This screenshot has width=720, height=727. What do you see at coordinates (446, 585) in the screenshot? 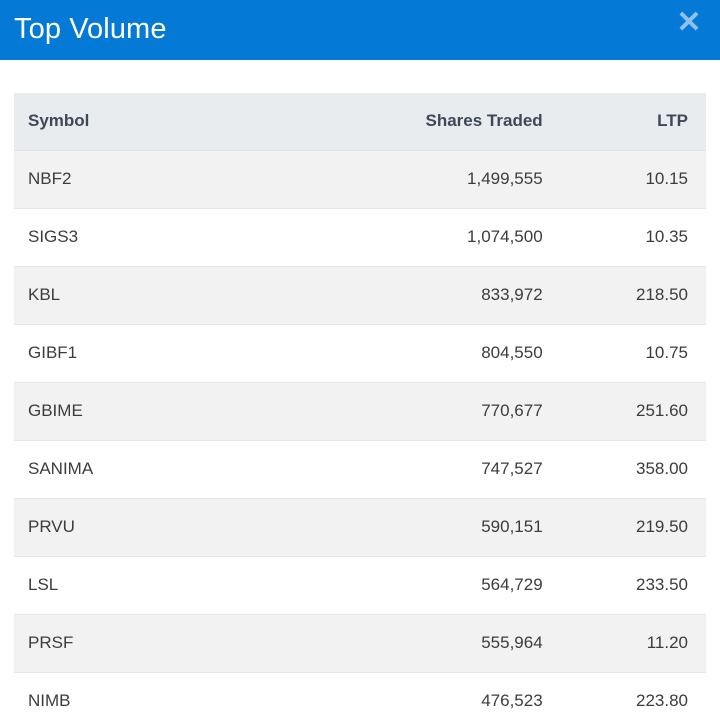
I see `cell-shares-traded: 564,729` at bounding box center [446, 585].